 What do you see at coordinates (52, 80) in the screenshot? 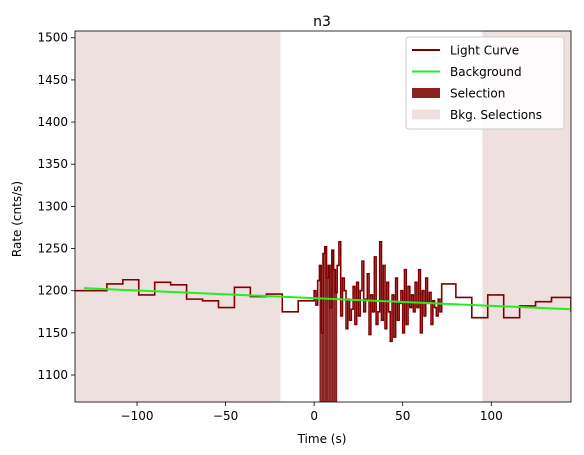
I see `y-tick-label: 1450` at bounding box center [52, 80].